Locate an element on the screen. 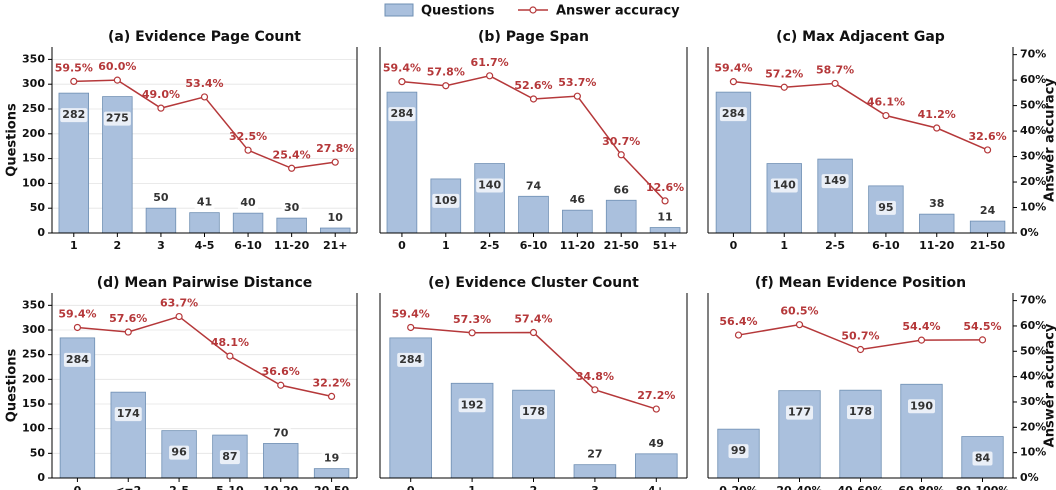 Image resolution: width=1056 pixels, height=490 pixels. bar-label: 46 is located at coordinates (578, 199).